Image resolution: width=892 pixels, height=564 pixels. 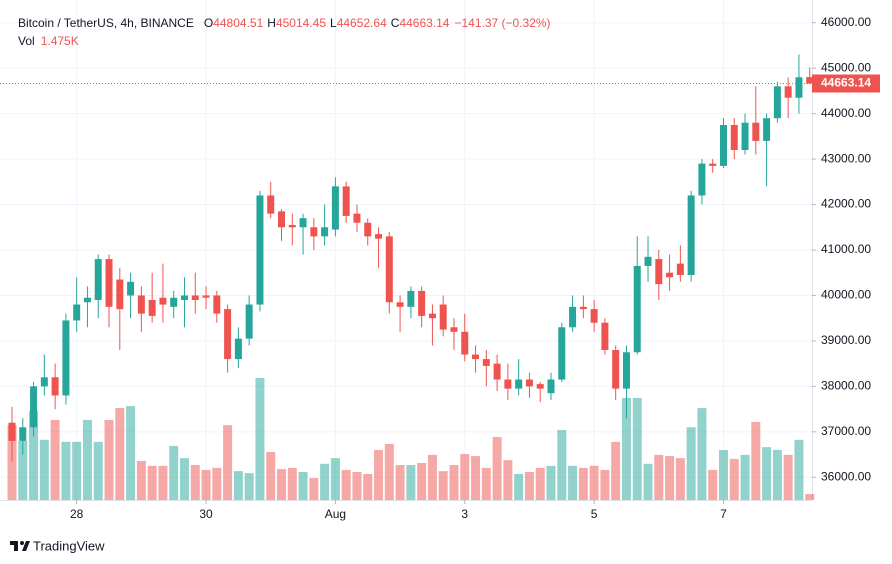 What do you see at coordinates (77, 514) in the screenshot?
I see `x-tick-label: 28` at bounding box center [77, 514].